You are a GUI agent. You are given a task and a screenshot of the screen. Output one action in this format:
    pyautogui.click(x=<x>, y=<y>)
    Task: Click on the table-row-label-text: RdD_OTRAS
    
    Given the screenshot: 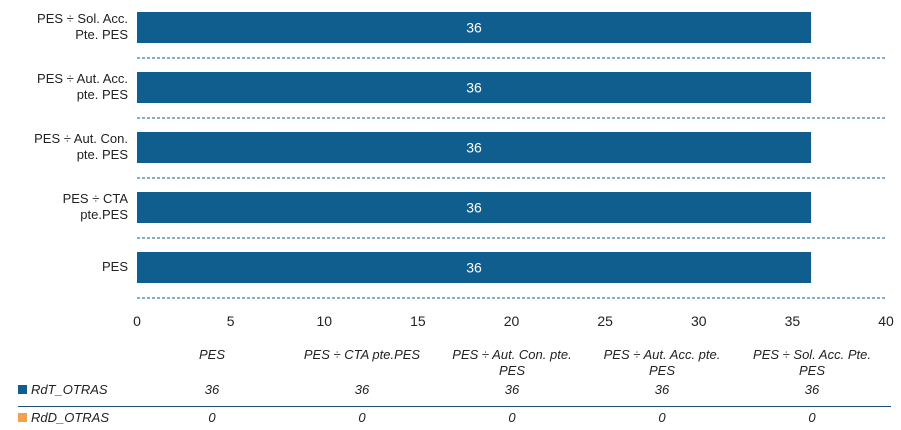 What is the action you would take?
    pyautogui.click(x=70, y=417)
    